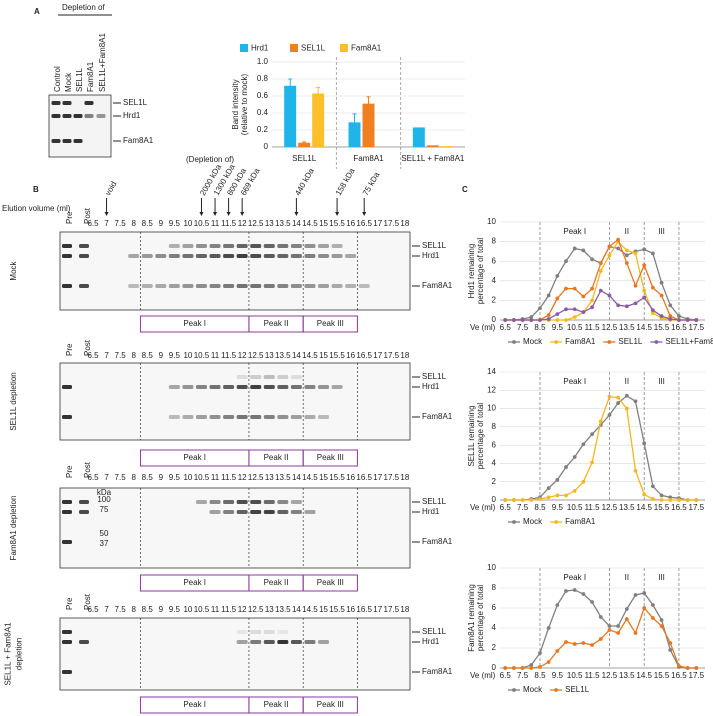 The width and height of the screenshot is (713, 716). I want to click on y-axis-label: (relative to mock), so click(244, 104).